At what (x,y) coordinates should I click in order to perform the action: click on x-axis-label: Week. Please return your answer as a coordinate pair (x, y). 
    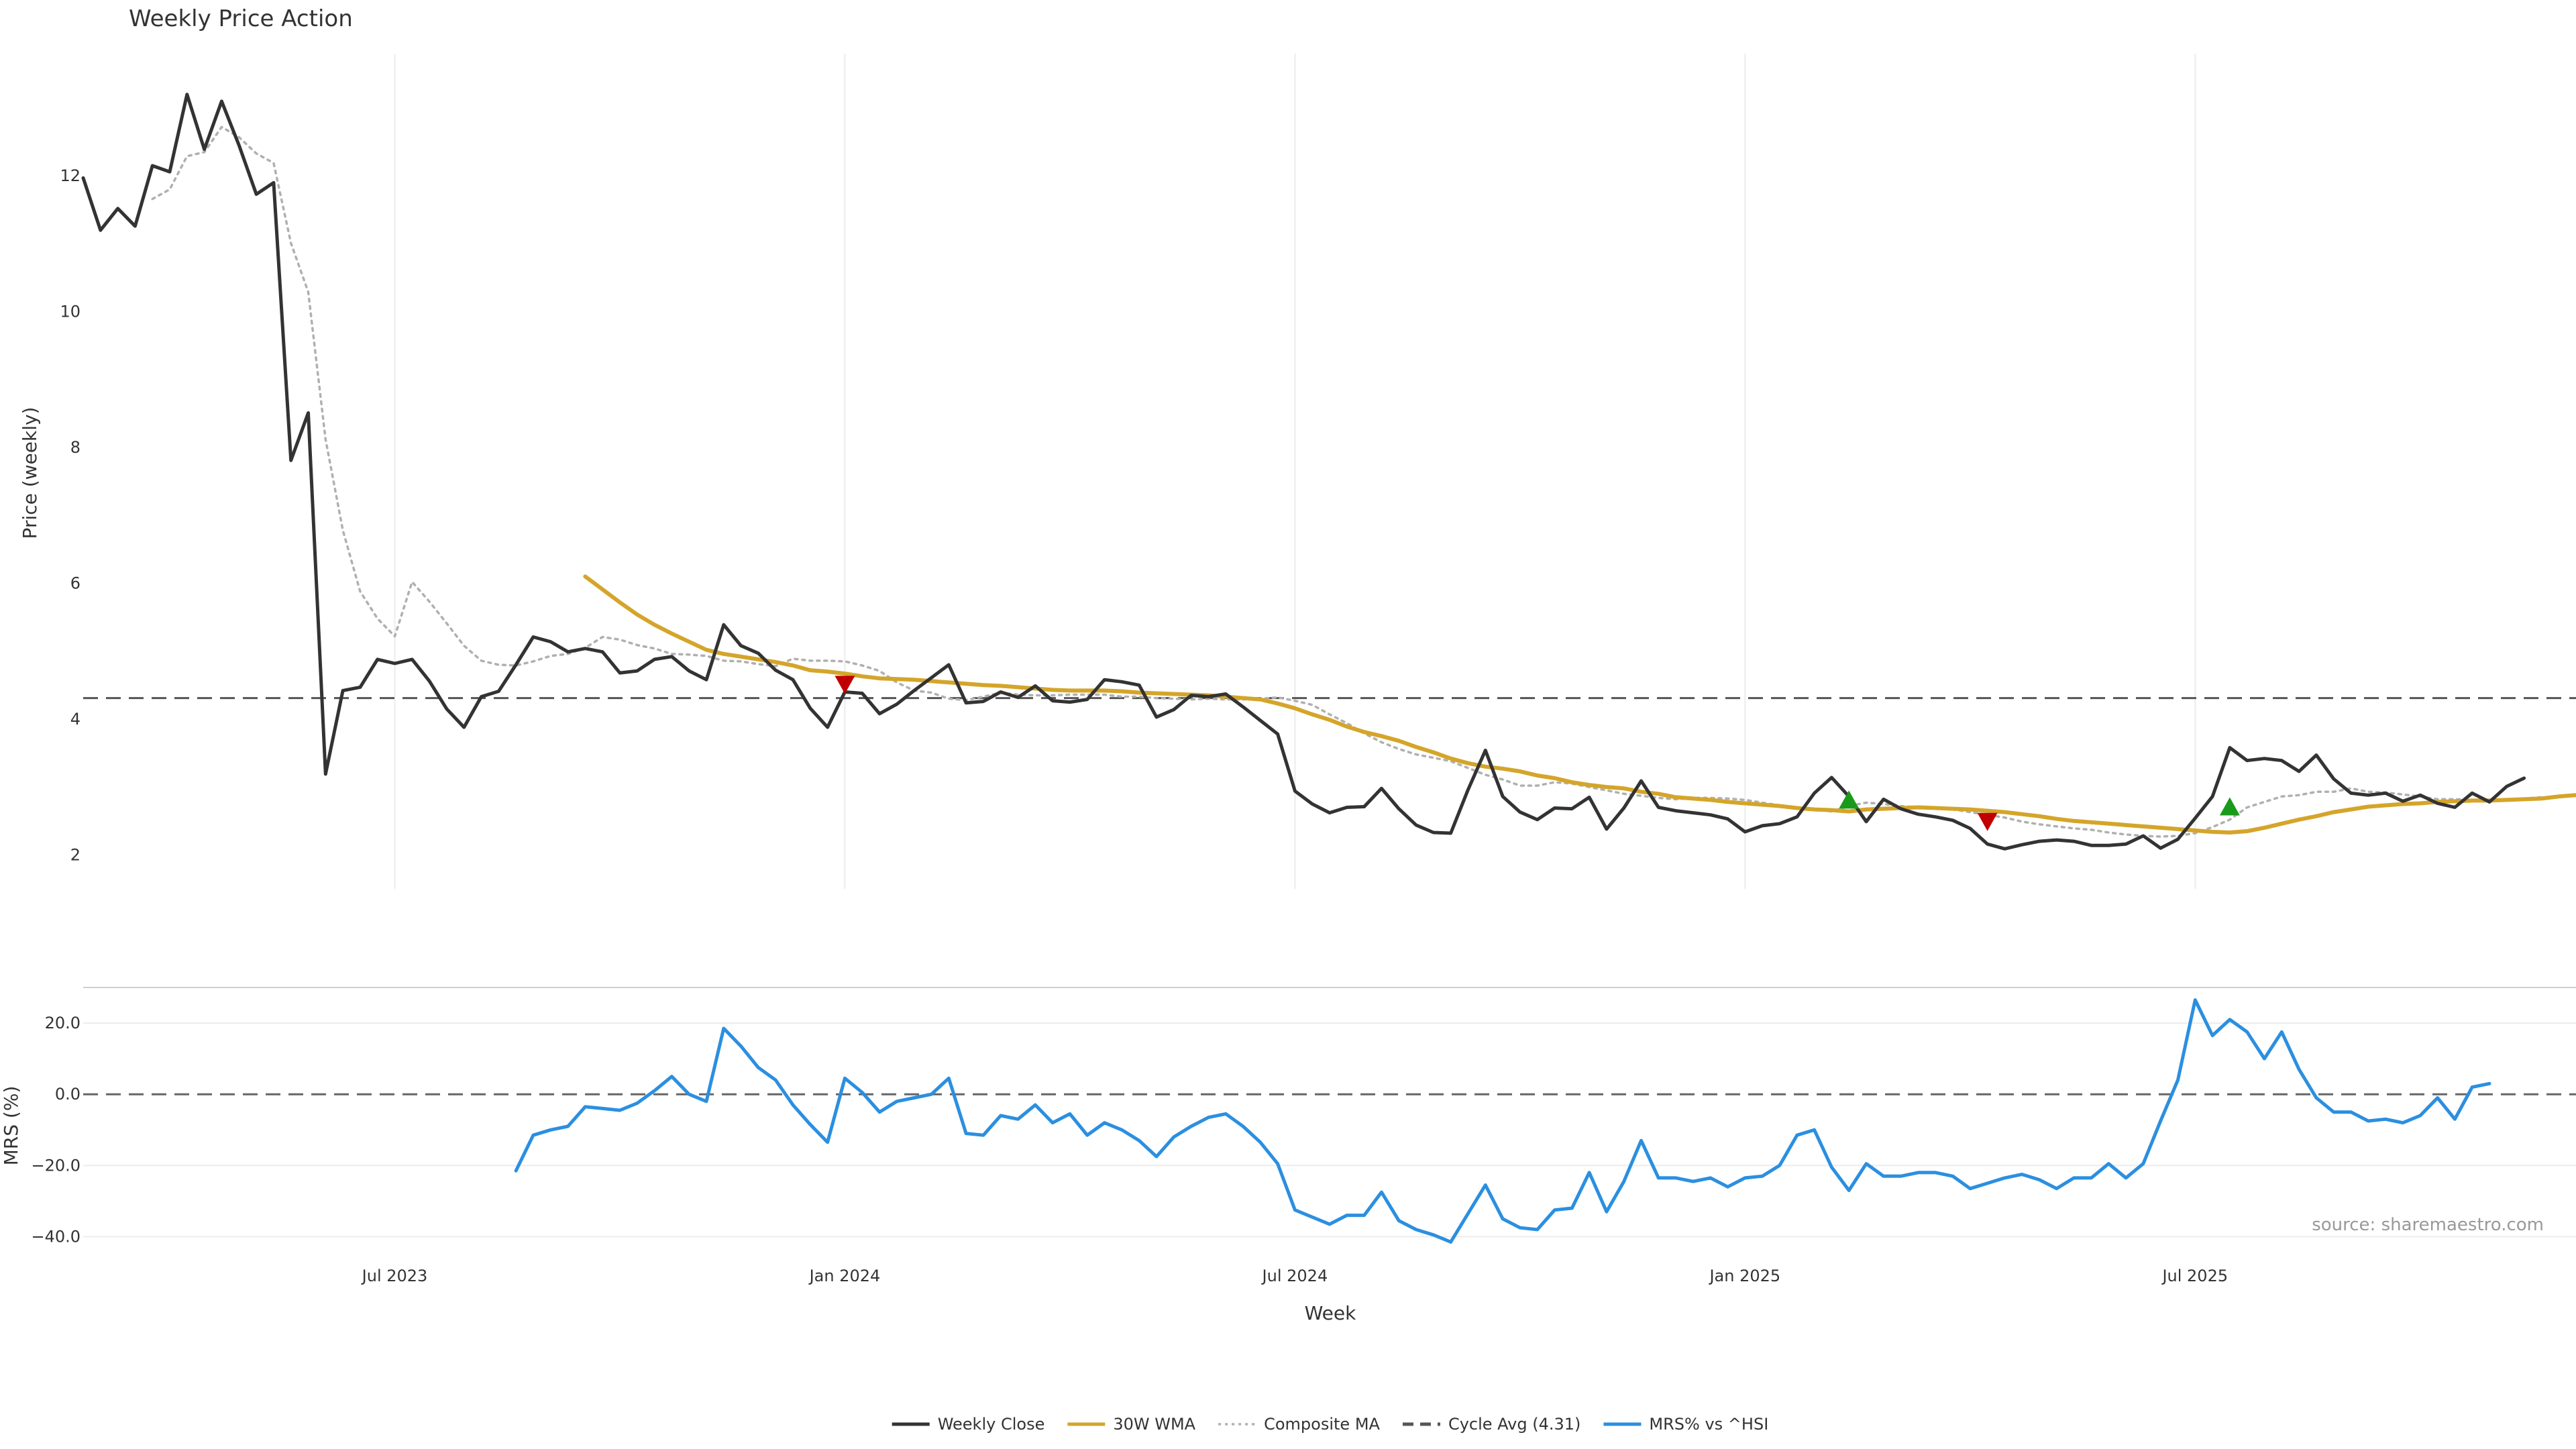
    Looking at the image, I should click on (1330, 1313).